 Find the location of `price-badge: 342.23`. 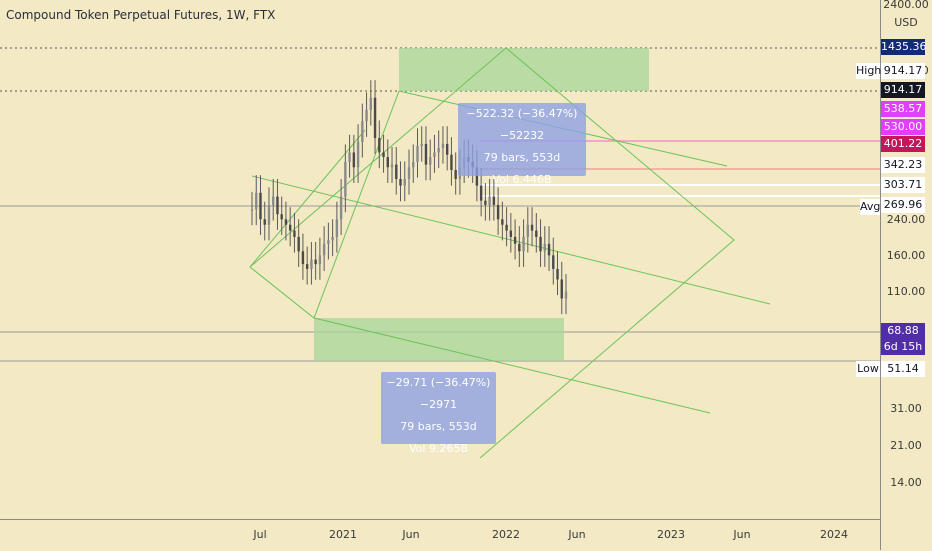

price-badge: 342.23 is located at coordinates (903, 165).